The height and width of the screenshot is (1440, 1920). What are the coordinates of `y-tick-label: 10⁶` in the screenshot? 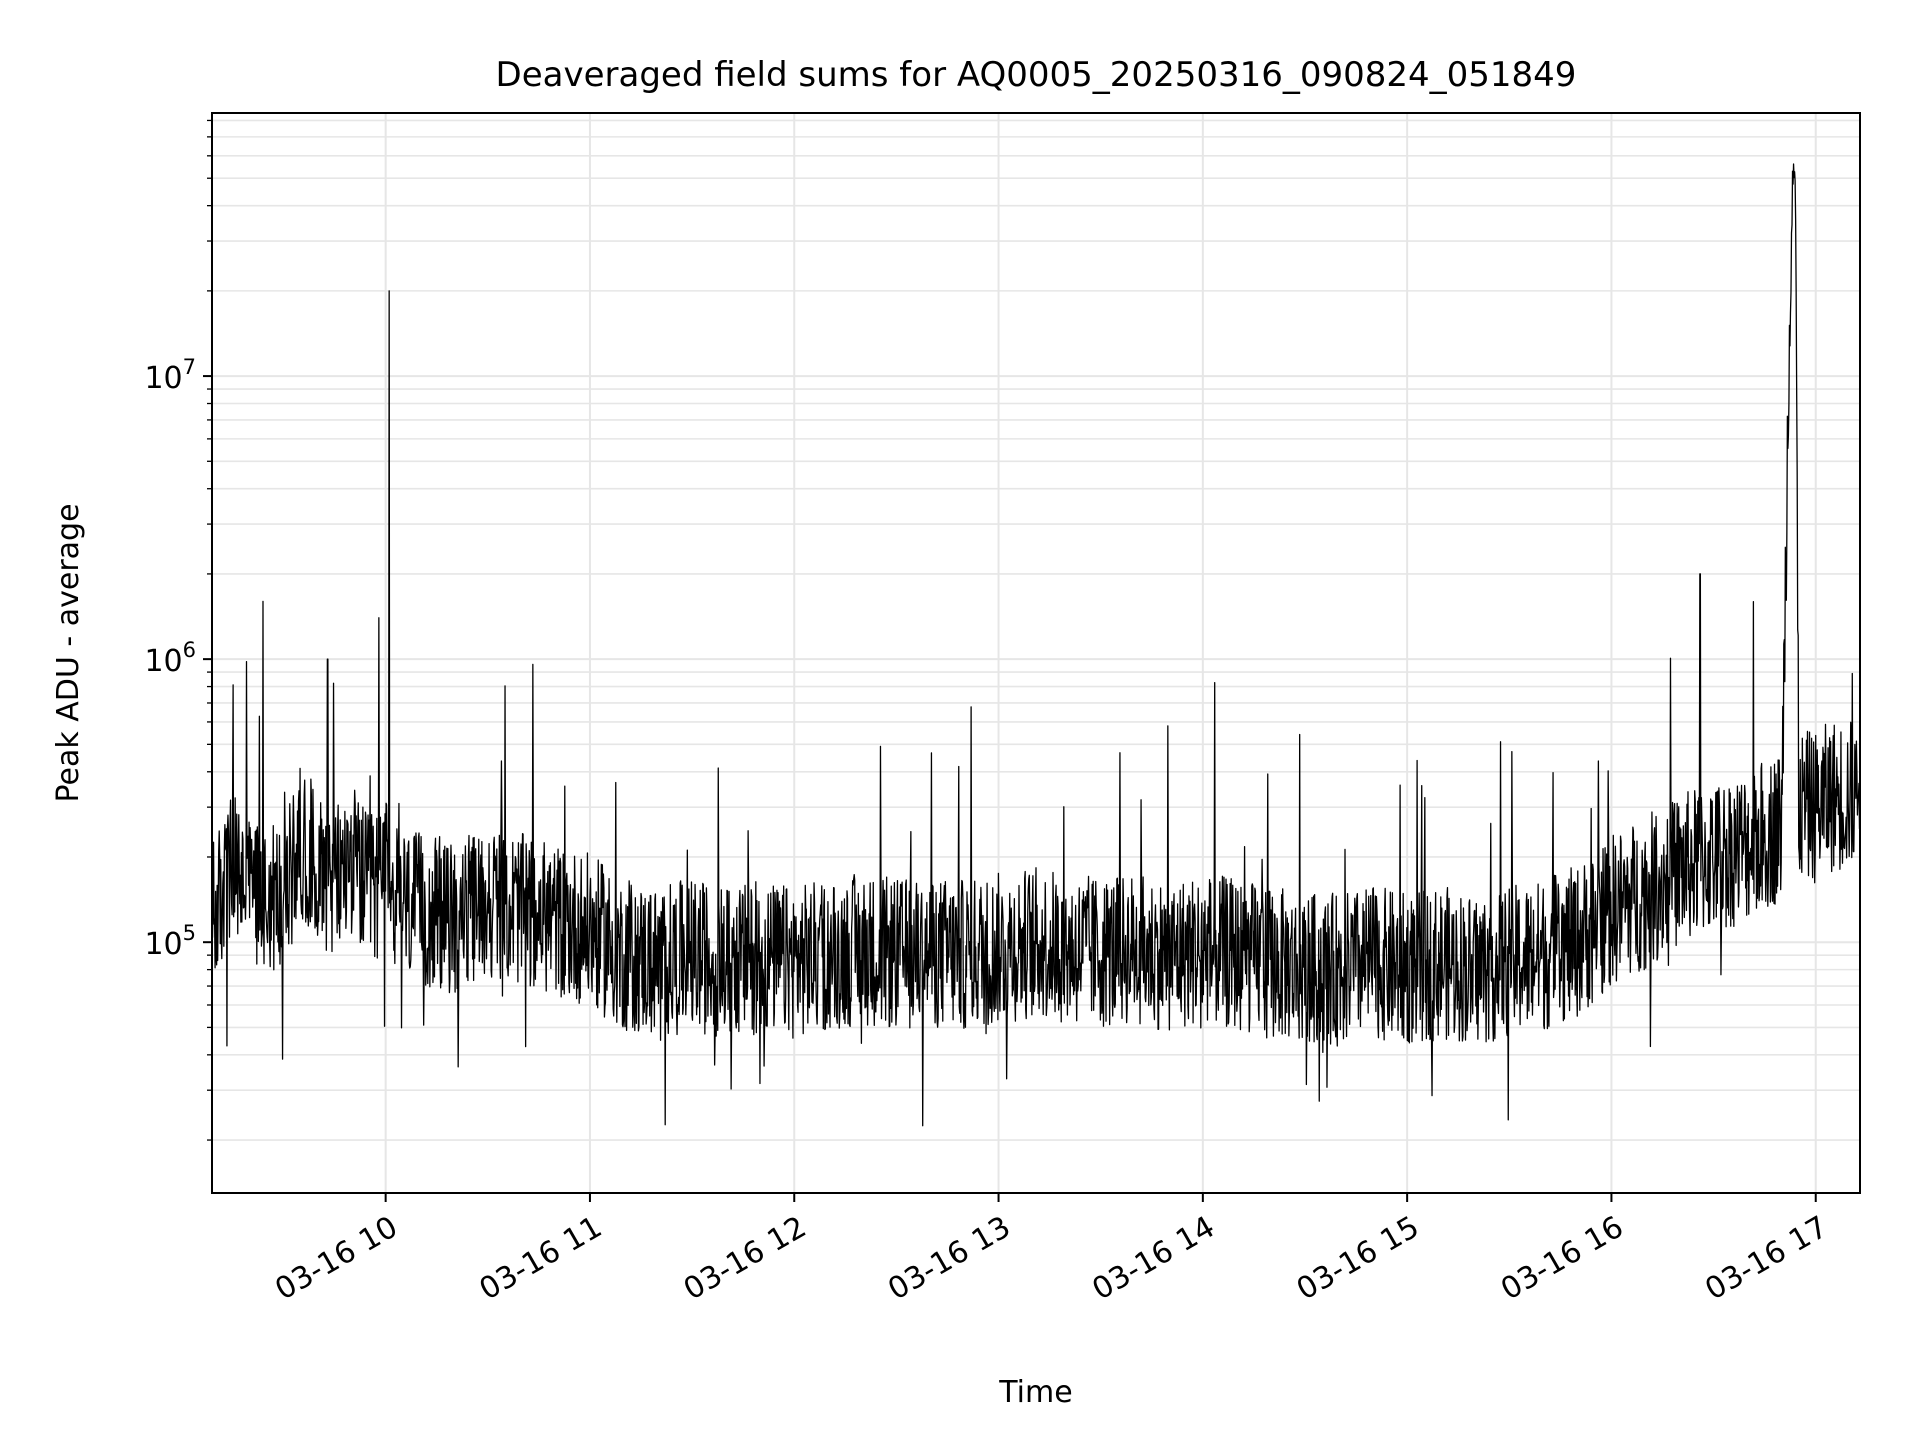 It's located at (170, 658).